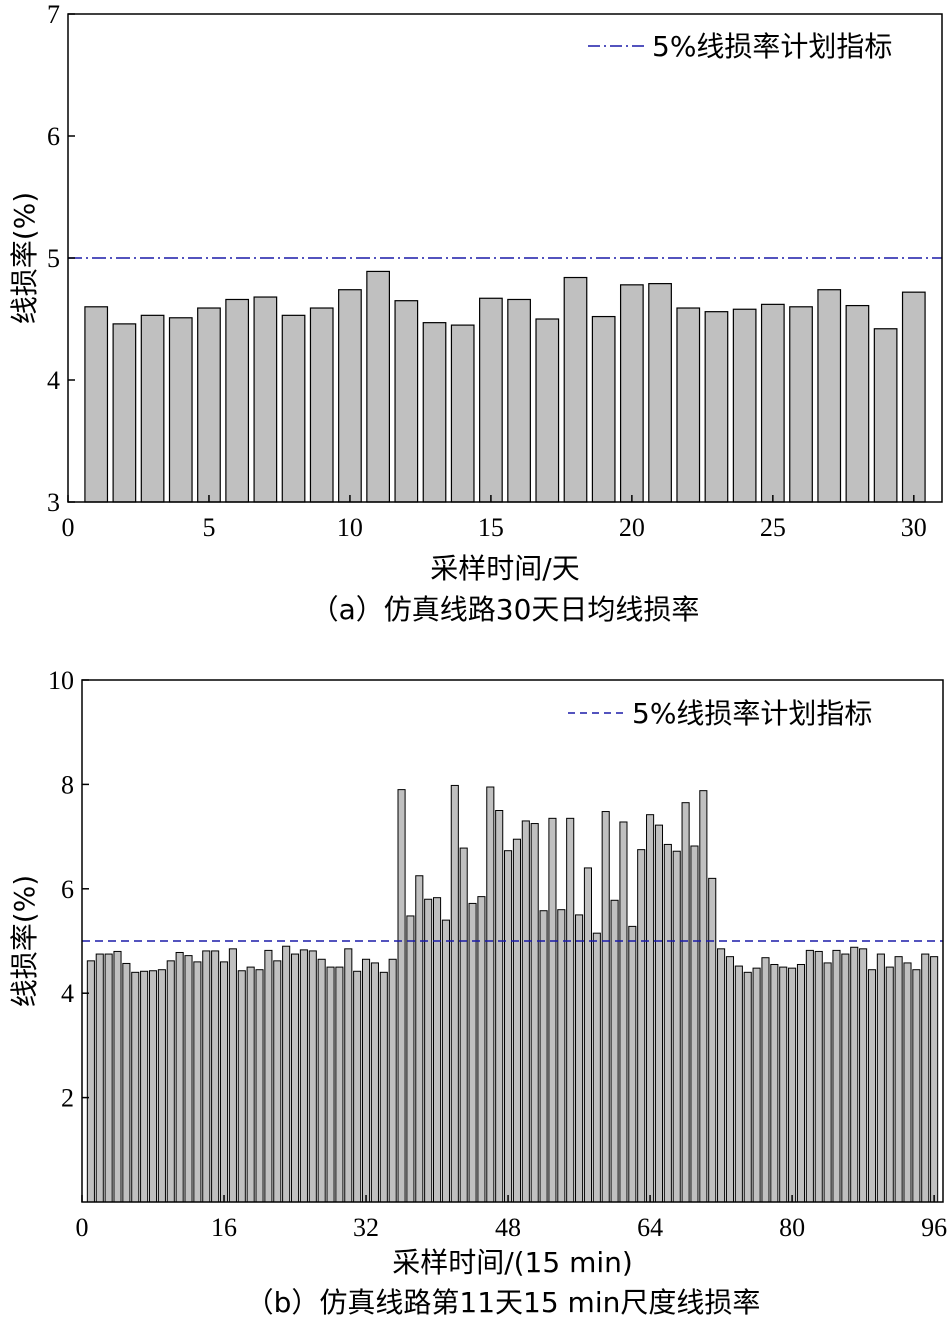 Image resolution: width=952 pixels, height=1320 pixels. Describe the element at coordinates (491, 527) in the screenshot. I see `a-x-tick-label: 15` at that location.